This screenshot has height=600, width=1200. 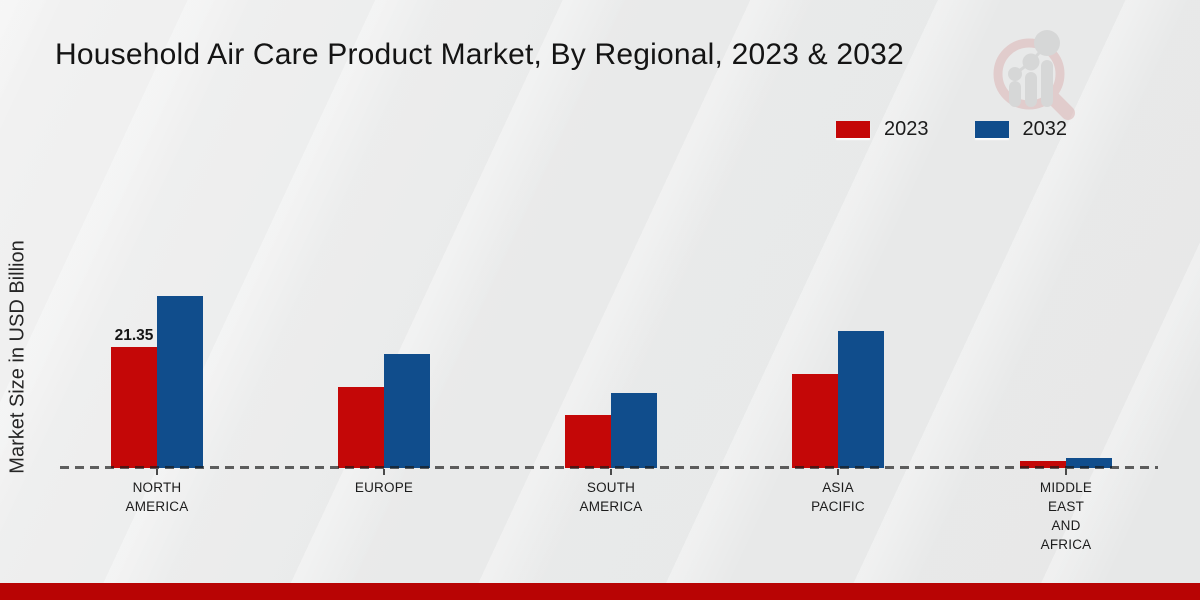 What do you see at coordinates (1043, 464) in the screenshot?
I see `bar-2023-middle-east-and-africa` at bounding box center [1043, 464].